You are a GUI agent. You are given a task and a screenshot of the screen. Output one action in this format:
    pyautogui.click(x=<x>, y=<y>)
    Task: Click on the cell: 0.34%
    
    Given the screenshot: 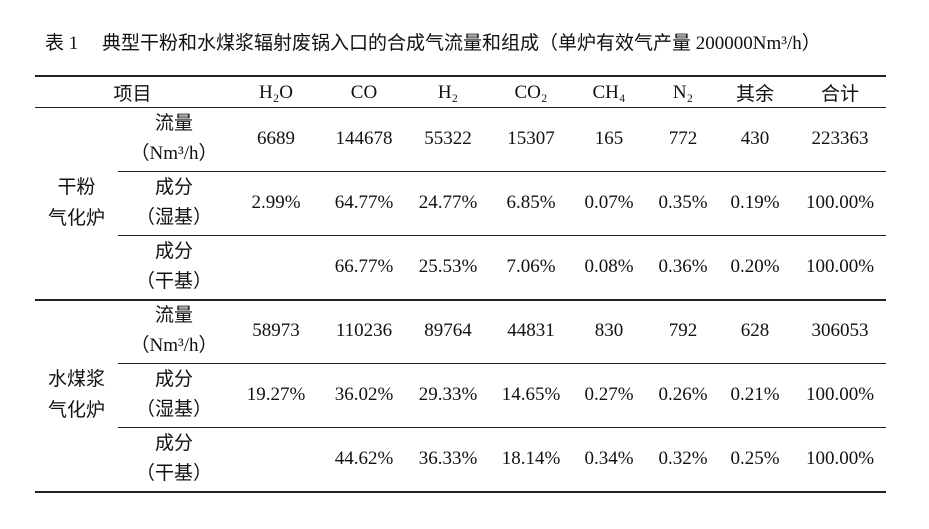 What is the action you would take?
    pyautogui.click(x=609, y=458)
    